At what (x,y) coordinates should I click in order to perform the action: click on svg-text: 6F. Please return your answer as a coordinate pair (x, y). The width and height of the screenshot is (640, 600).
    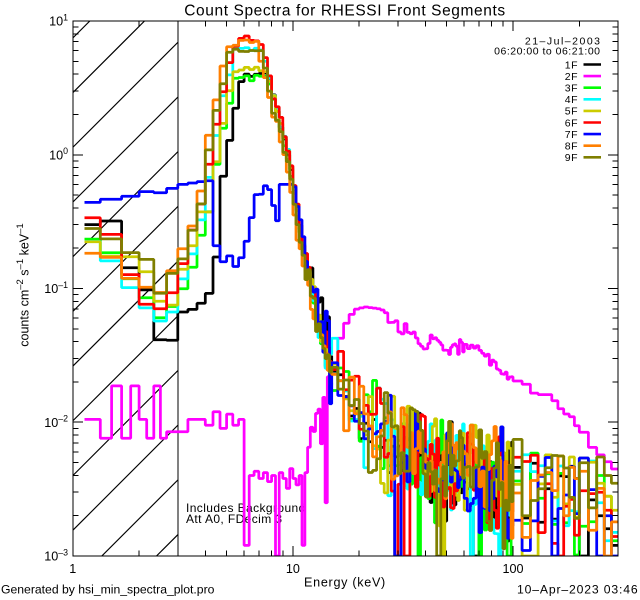
    Looking at the image, I should click on (571, 123).